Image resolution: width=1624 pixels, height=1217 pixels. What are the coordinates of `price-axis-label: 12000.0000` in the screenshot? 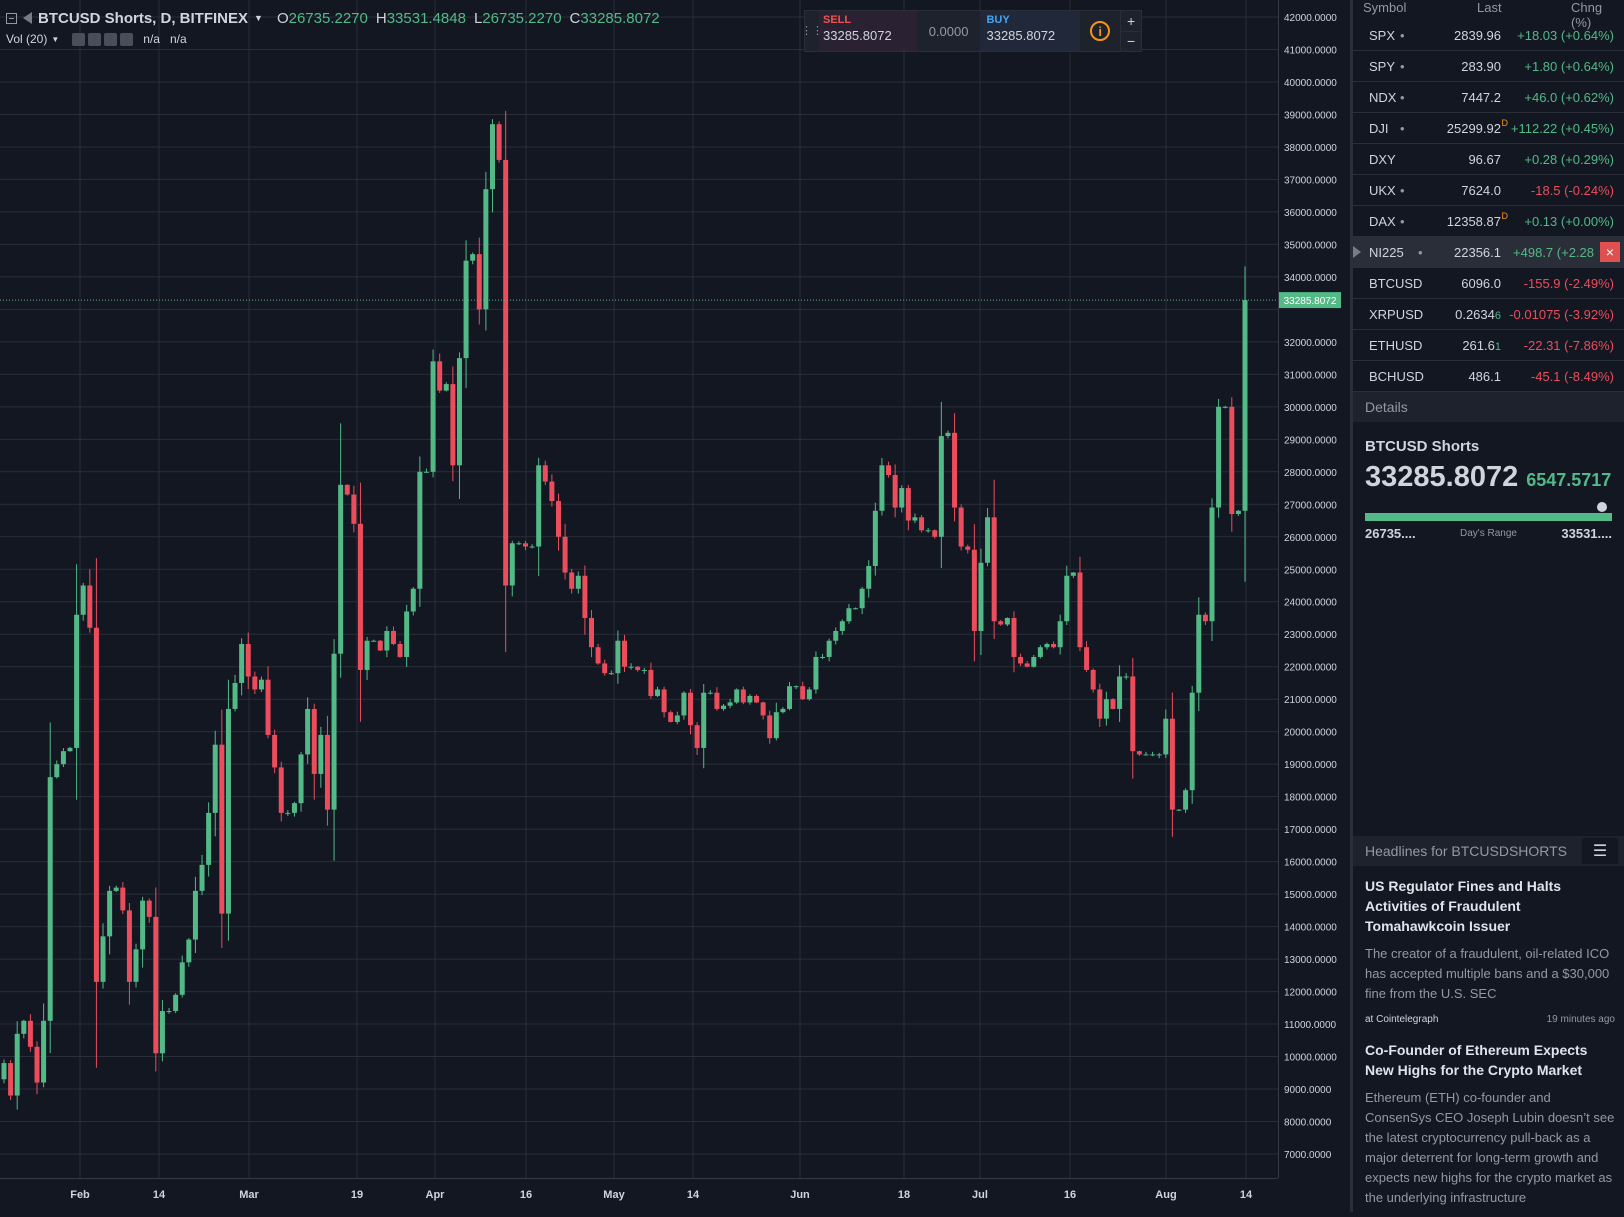 It's located at (1310, 993).